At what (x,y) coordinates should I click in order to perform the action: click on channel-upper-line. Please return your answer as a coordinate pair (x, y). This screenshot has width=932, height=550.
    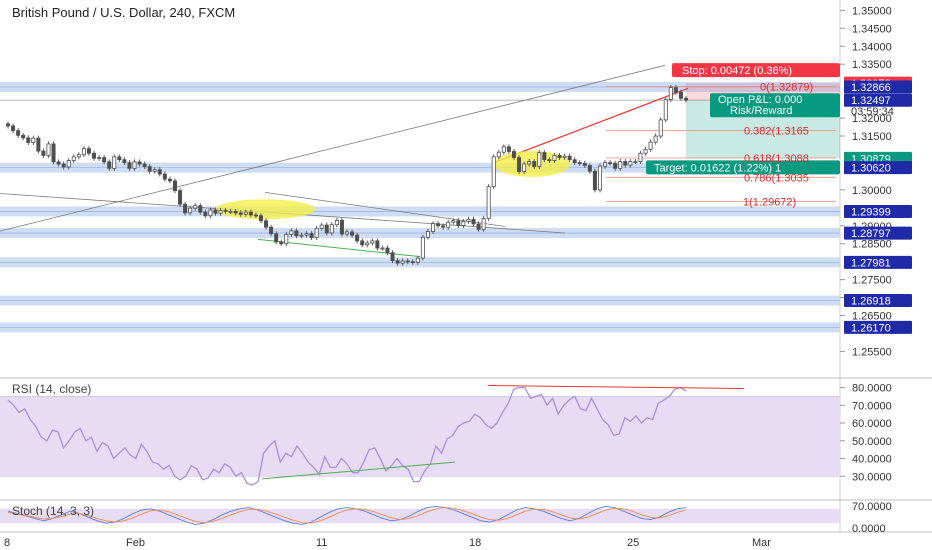
    Looking at the image, I should click on (385, 209).